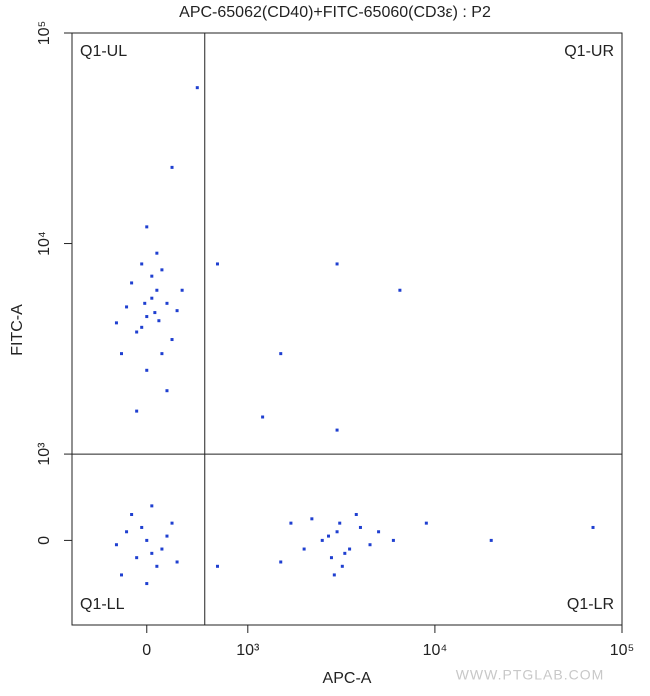  I want to click on y-axis-label: FITC-A, so click(17, 330).